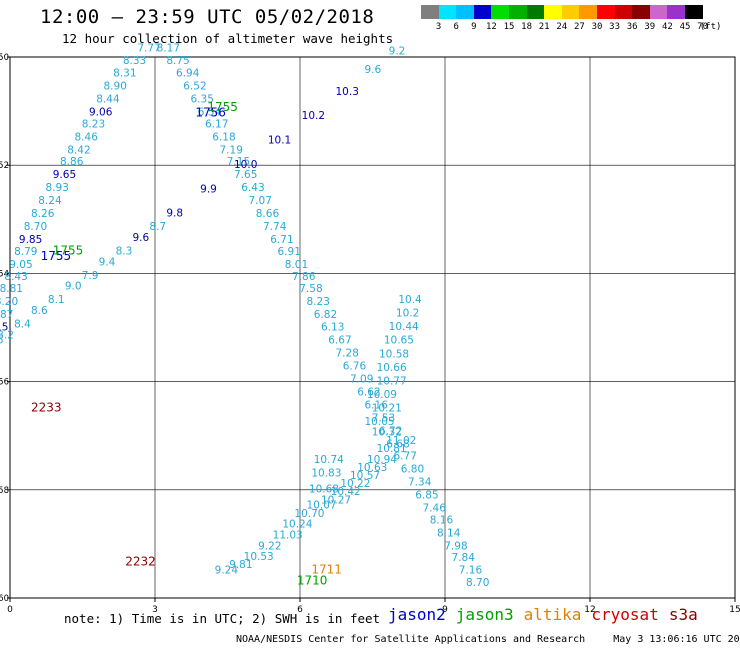 The image size is (740, 650). Describe the element at coordinates (417, 614) in the screenshot. I see `satellite-legend-jason2: jason2` at that location.